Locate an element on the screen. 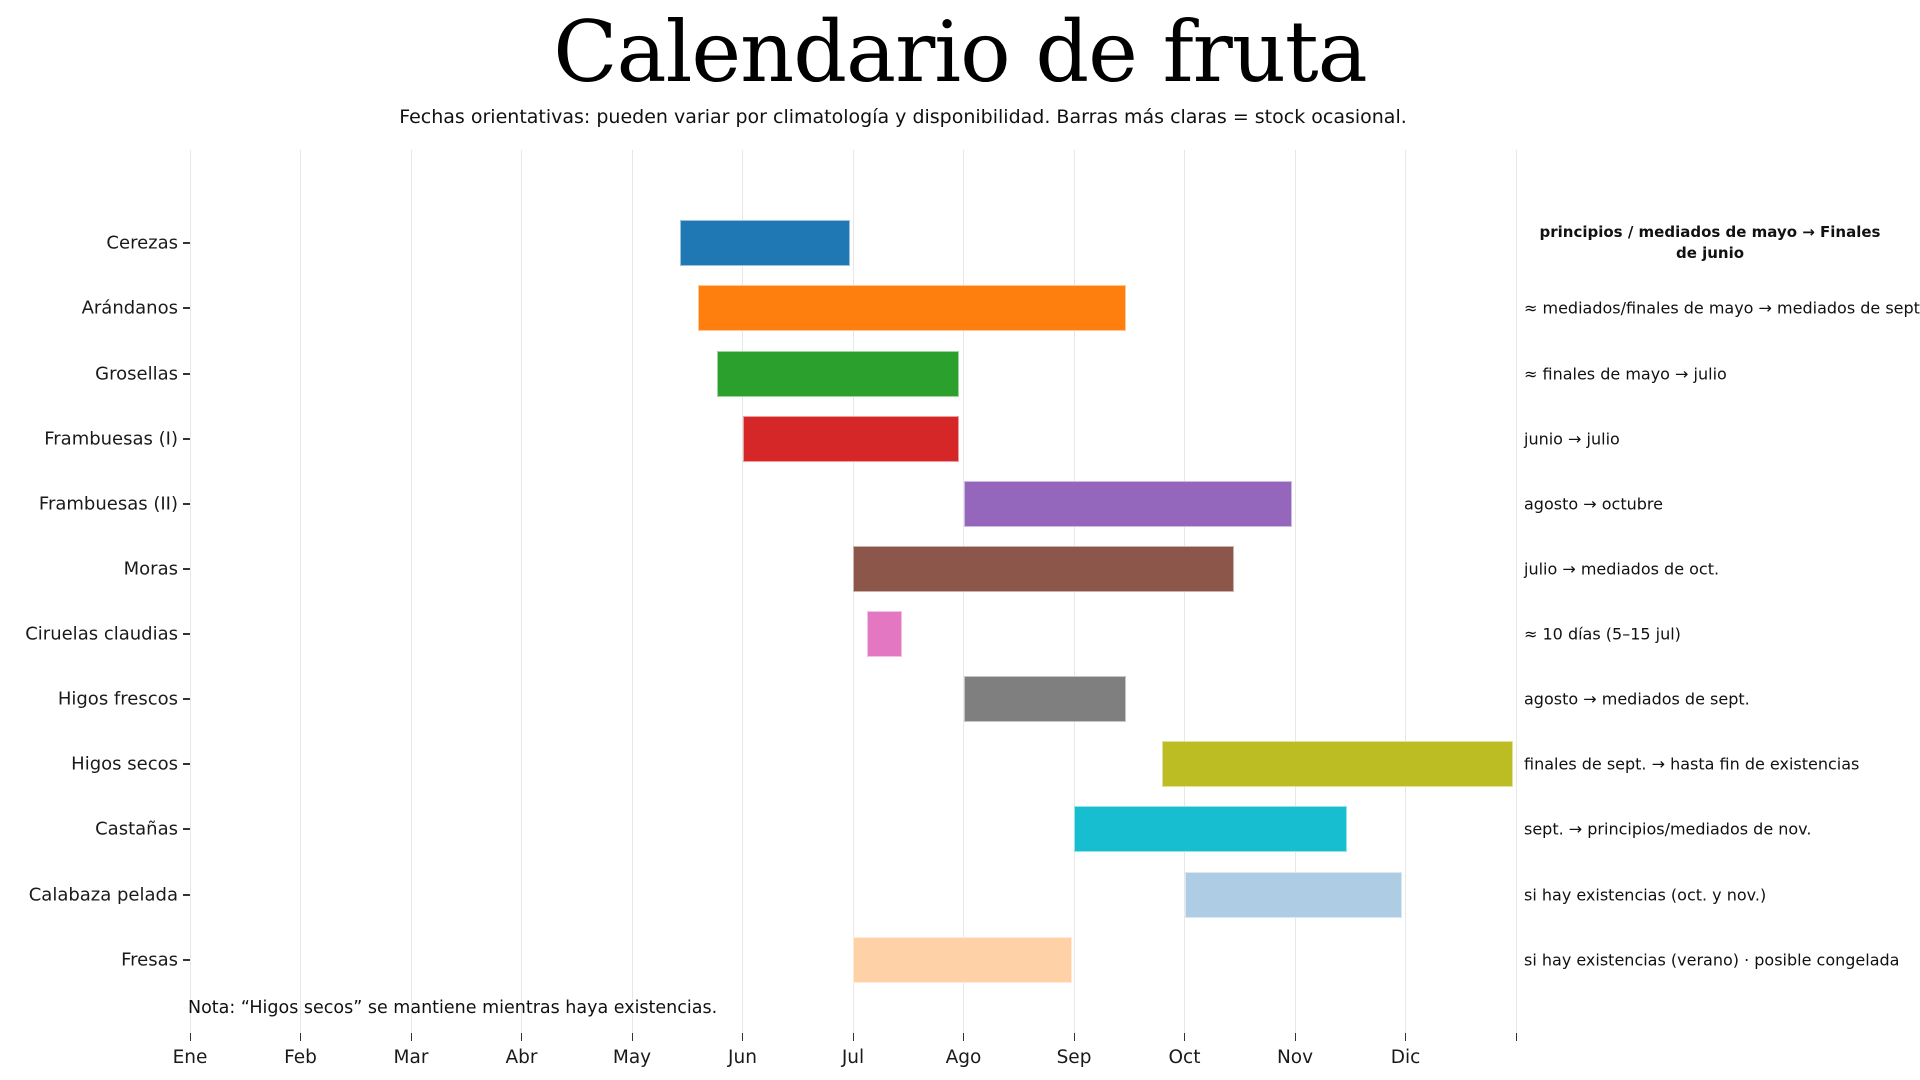 The width and height of the screenshot is (1920, 1080). gantt-bar-higos-secos is located at coordinates (1337, 764).